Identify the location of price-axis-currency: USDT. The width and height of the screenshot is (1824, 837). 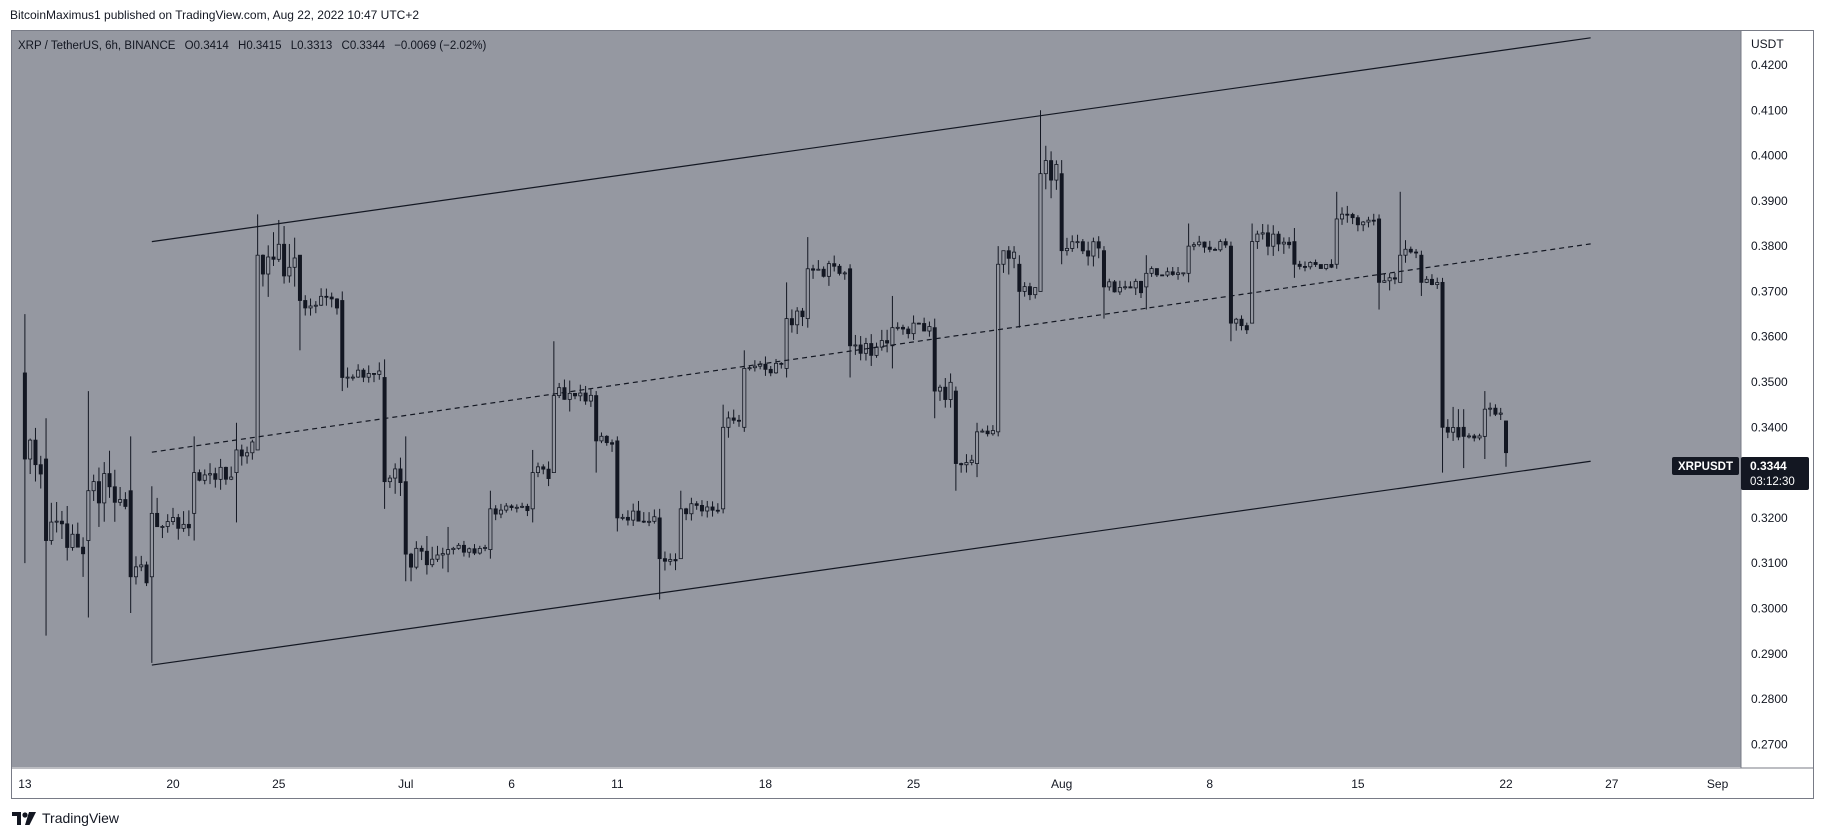
(1767, 44).